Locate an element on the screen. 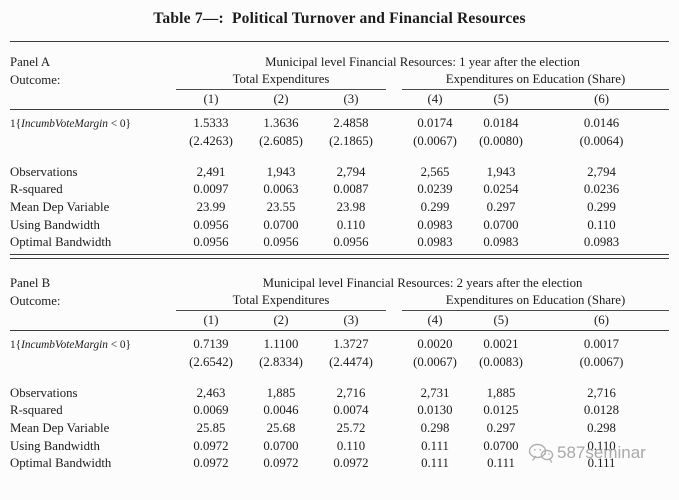  coef-value: 1.3636 is located at coordinates (281, 123).